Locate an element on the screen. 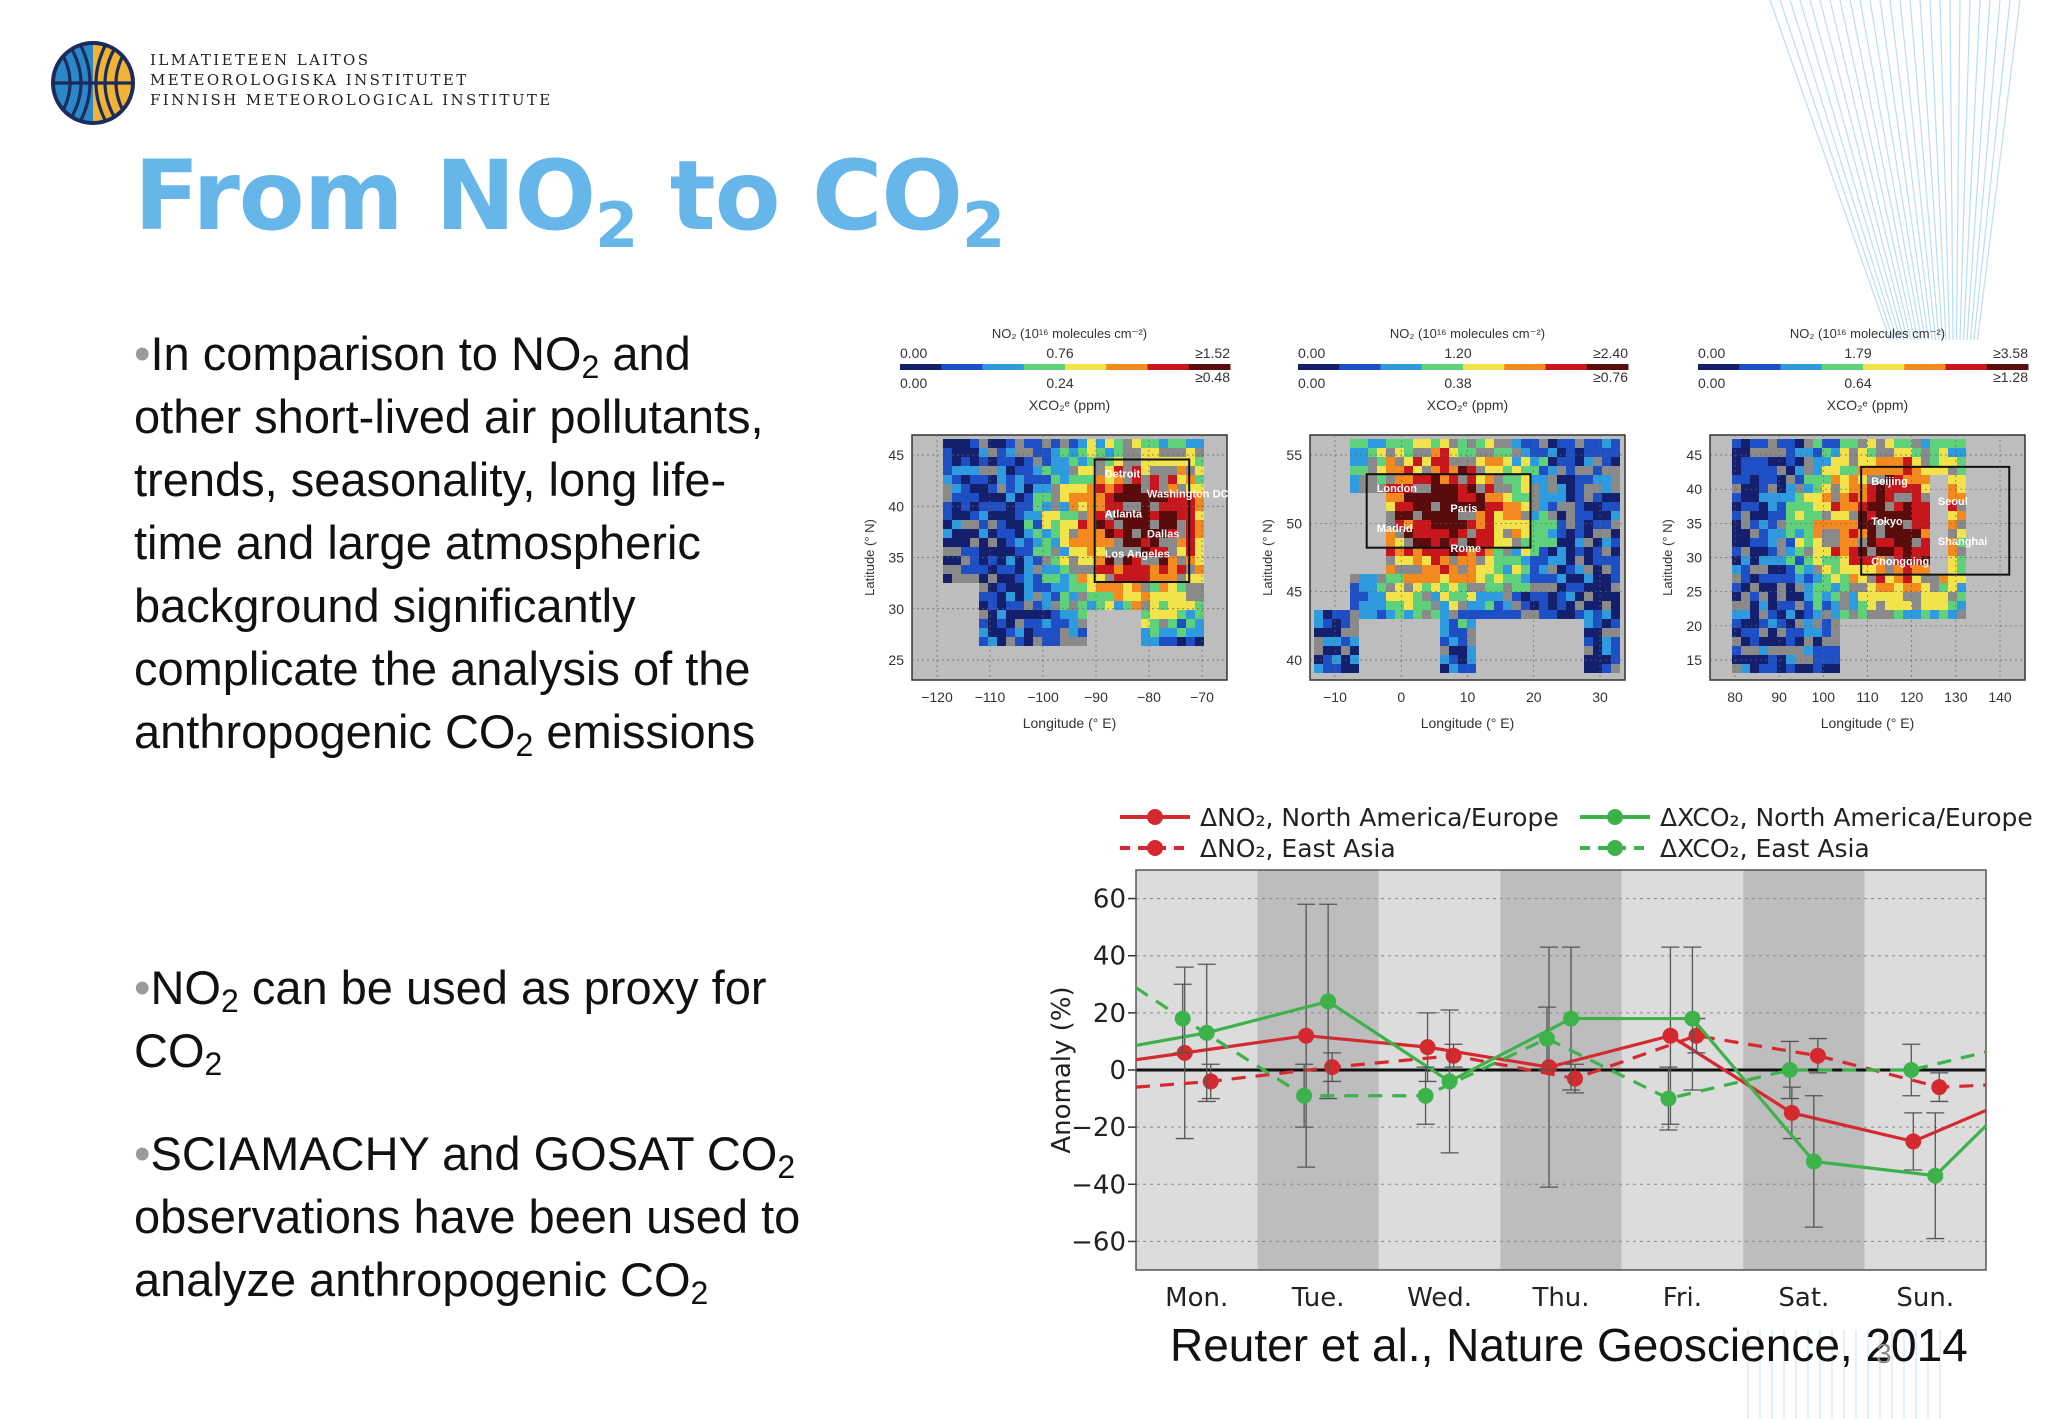  longitude-tick: 90 is located at coordinates (1779, 697).